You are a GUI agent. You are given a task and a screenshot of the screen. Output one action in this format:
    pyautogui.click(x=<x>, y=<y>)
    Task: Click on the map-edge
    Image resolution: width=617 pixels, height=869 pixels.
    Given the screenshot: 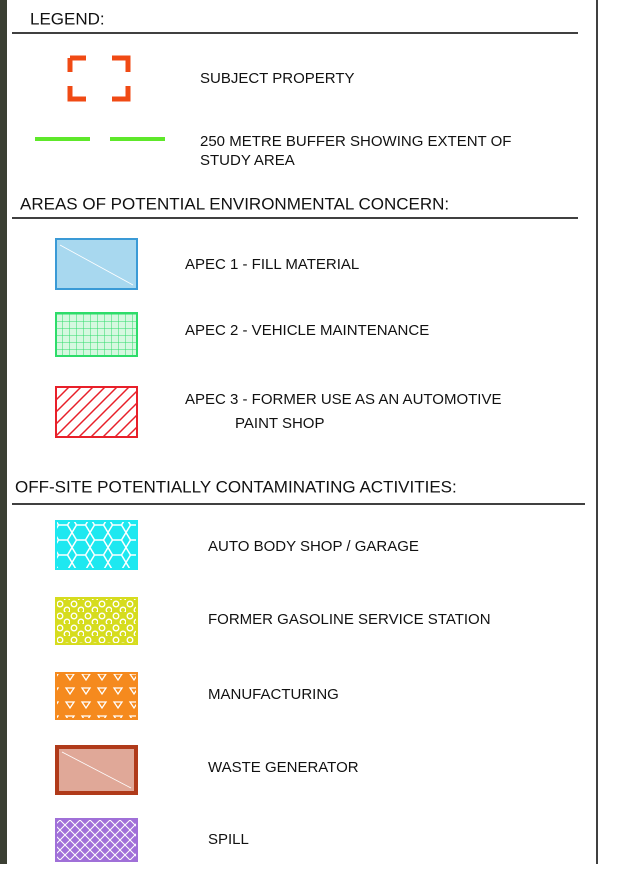 What is the action you would take?
    pyautogui.click(x=3, y=432)
    